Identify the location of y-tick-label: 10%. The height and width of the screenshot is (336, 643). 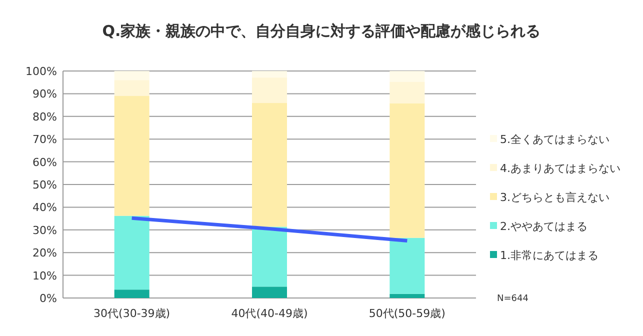
(44, 275).